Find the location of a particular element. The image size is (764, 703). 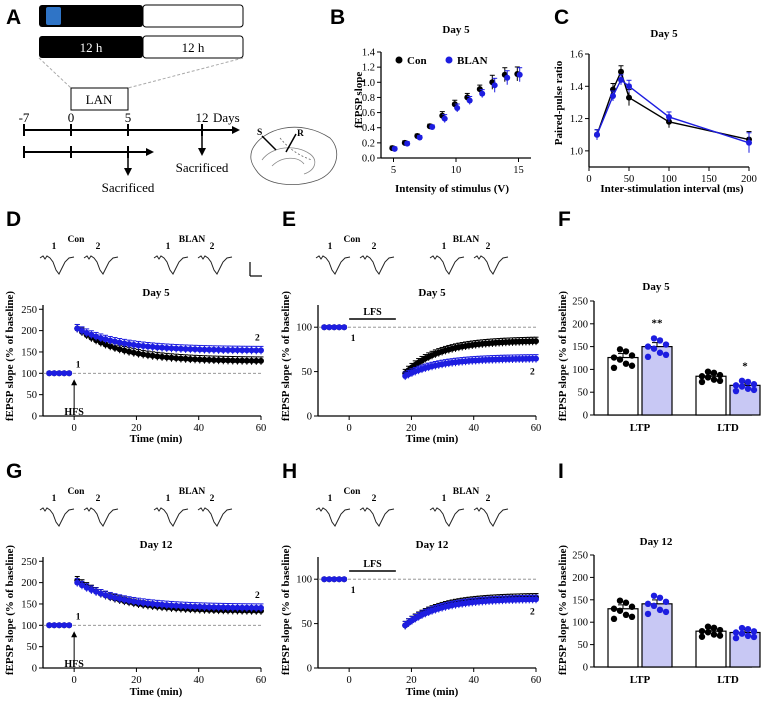

panel-d-ytick-label-1: 50 is located at coordinates (32, 395).